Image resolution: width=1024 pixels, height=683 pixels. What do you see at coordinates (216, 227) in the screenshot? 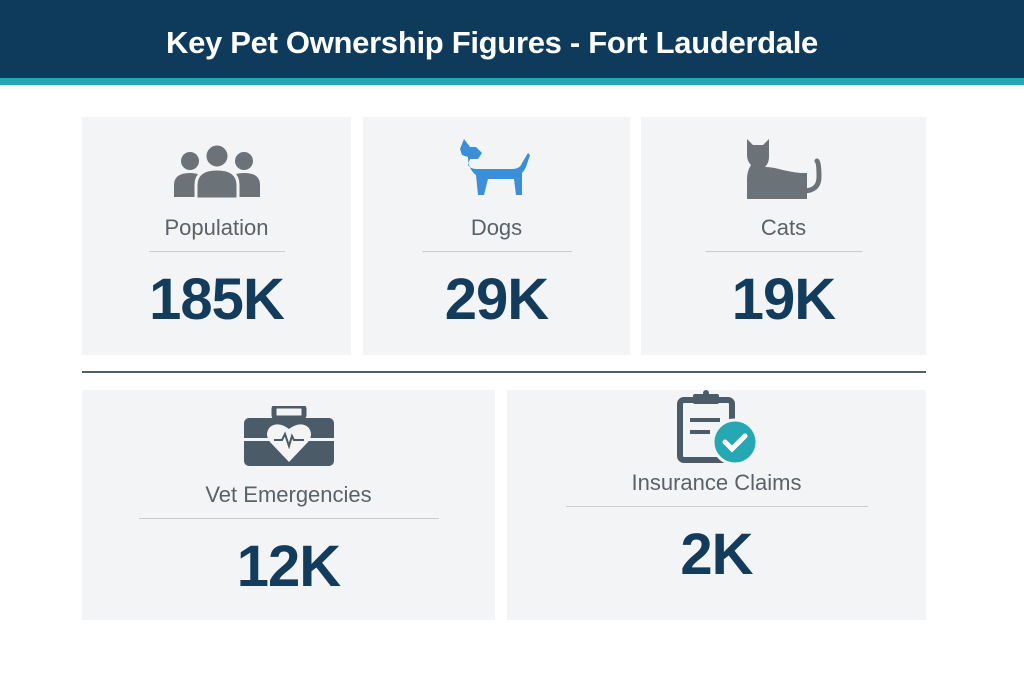
I see `stat-label: Population` at bounding box center [216, 227].